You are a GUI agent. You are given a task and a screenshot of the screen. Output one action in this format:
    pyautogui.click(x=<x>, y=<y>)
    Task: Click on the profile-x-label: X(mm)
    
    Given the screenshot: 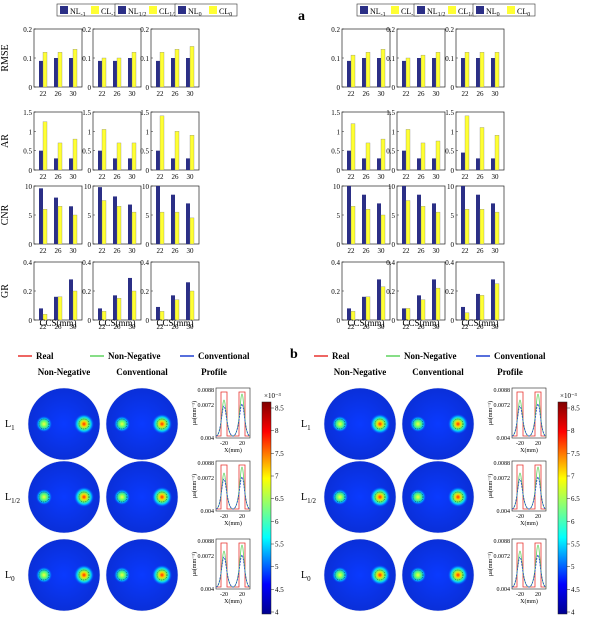 What is the action you would take?
    pyautogui.click(x=529, y=523)
    